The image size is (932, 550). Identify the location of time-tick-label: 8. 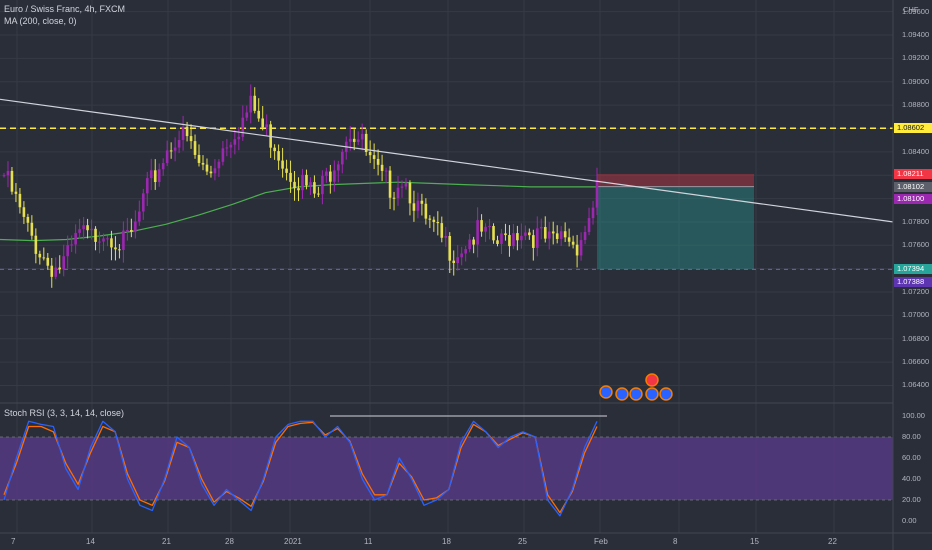
(675, 541).